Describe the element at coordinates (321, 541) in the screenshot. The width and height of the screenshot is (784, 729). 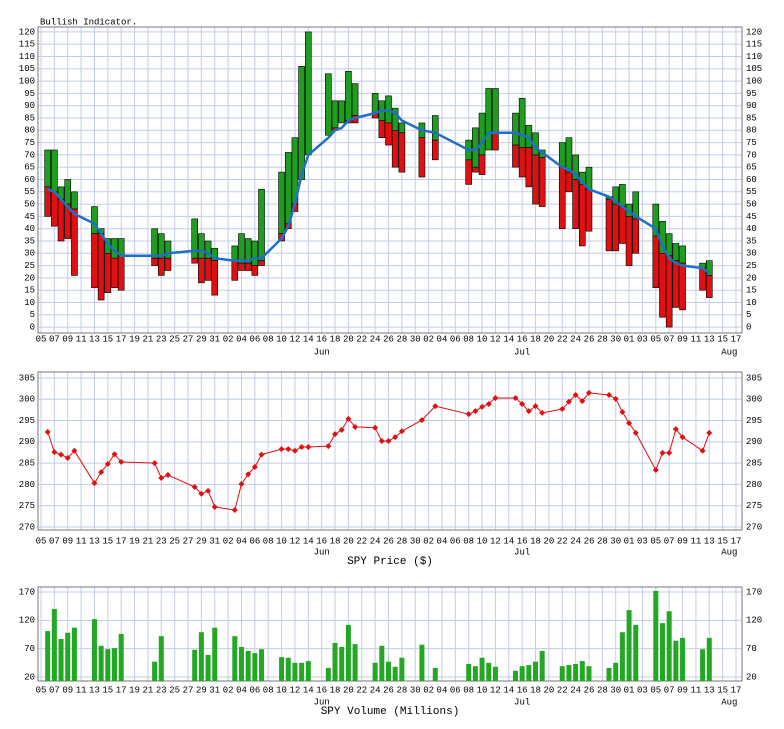
I see `x-tick-label: 16` at that location.